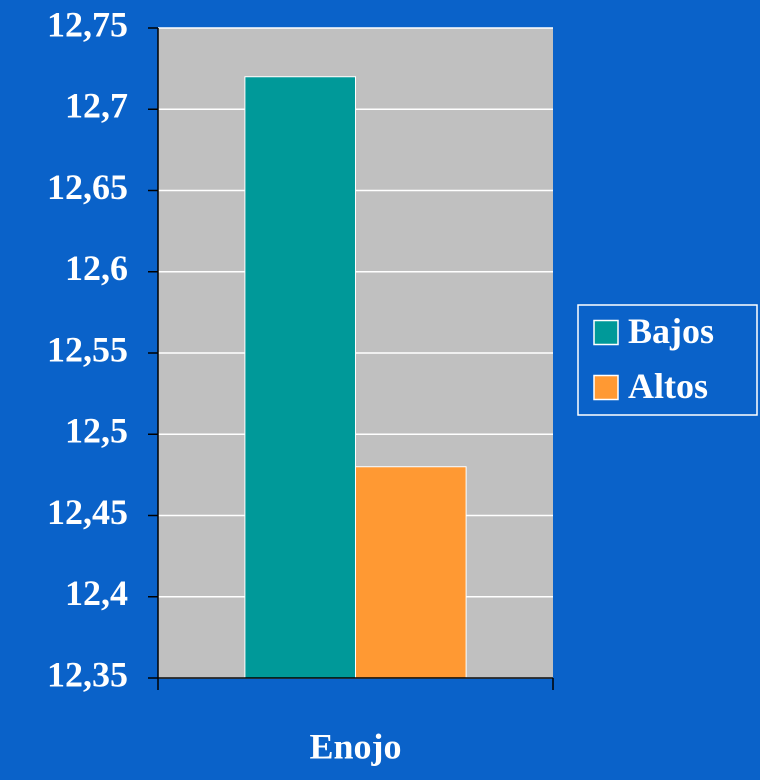 This screenshot has width=760, height=780. I want to click on y-tick-label: 12,75, so click(87, 24).